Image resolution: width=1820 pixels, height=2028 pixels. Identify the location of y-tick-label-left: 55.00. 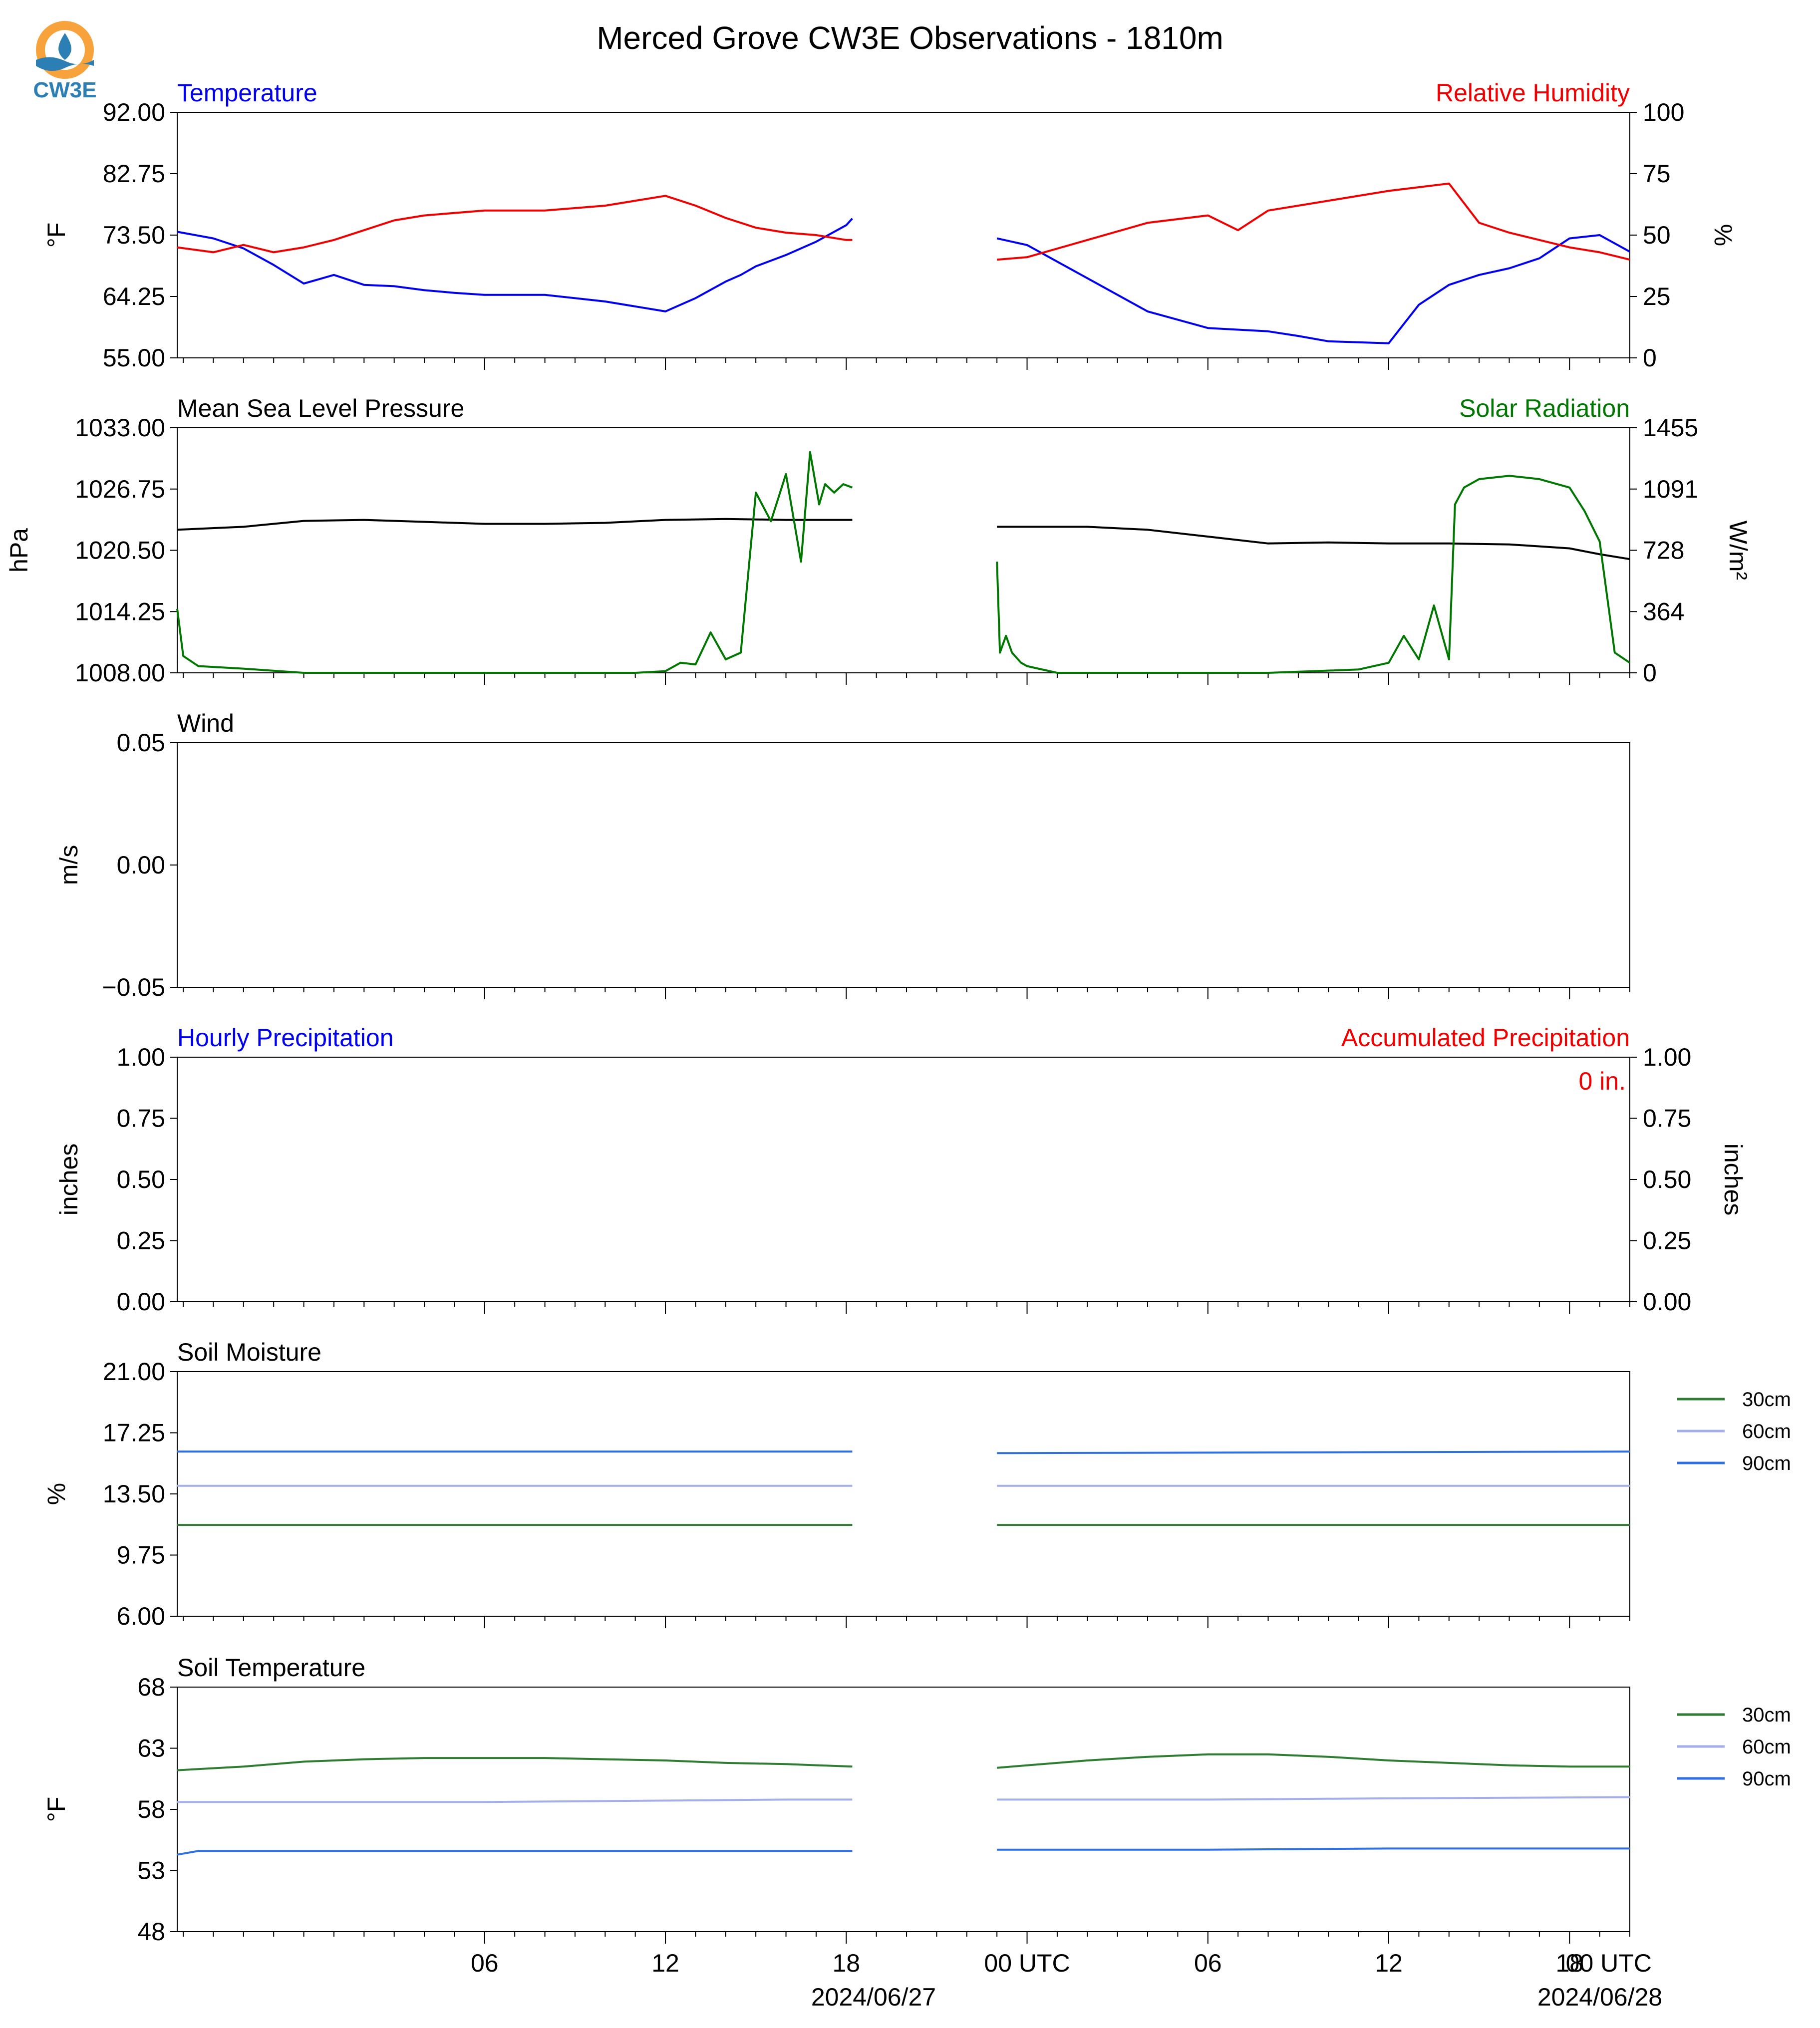
(134, 358).